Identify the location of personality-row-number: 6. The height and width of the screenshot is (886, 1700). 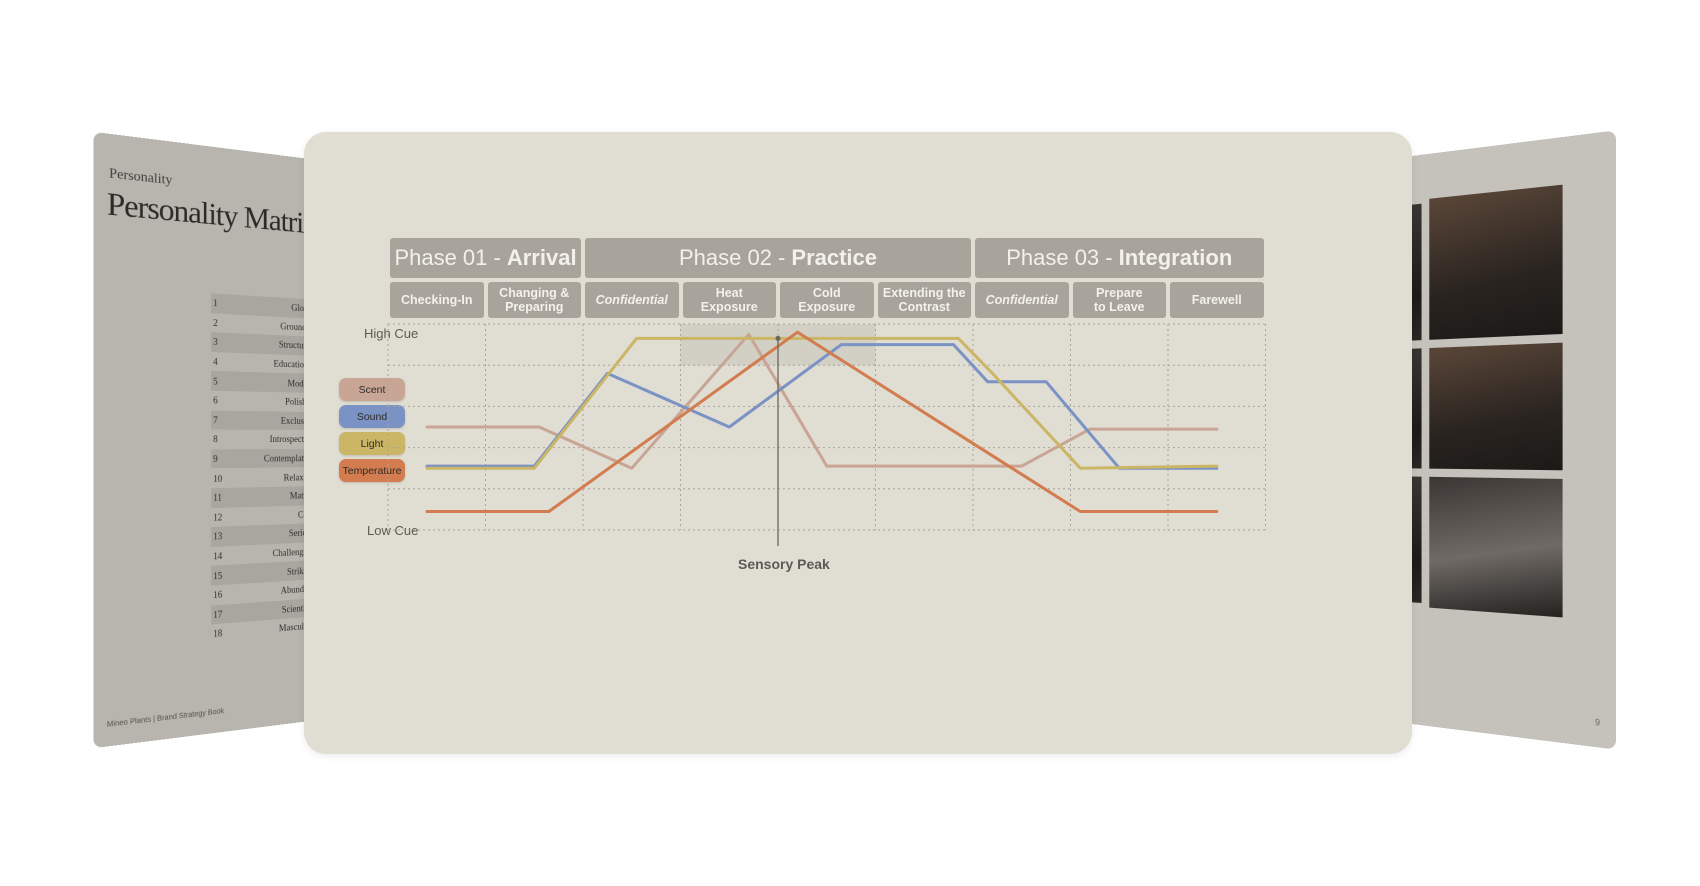
(220, 400).